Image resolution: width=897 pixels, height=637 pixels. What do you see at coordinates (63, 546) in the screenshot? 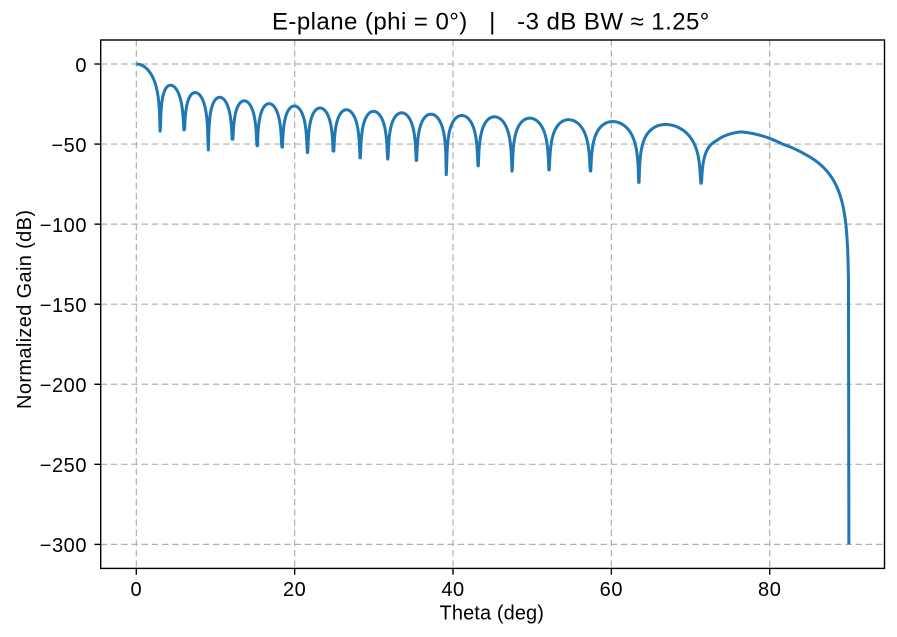
I see `svg-text: −300` at bounding box center [63, 546].